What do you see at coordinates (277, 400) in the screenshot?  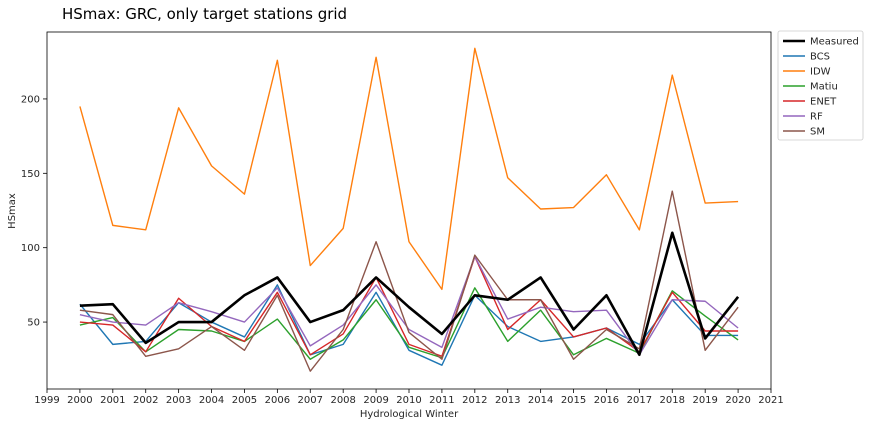 I see `x-tick-label: 2006` at bounding box center [277, 400].